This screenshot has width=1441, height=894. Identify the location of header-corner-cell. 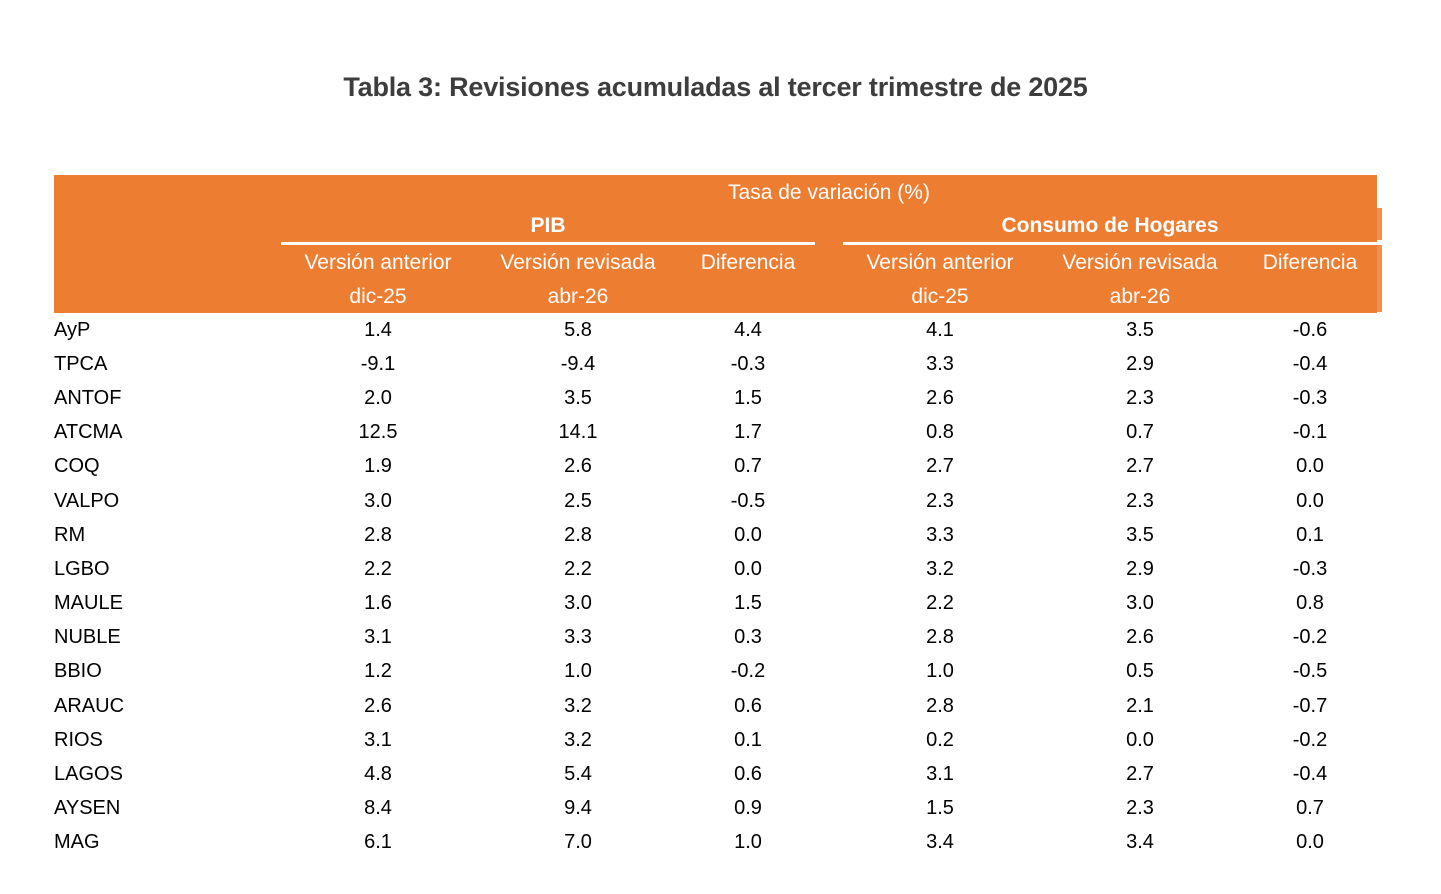
(167, 192).